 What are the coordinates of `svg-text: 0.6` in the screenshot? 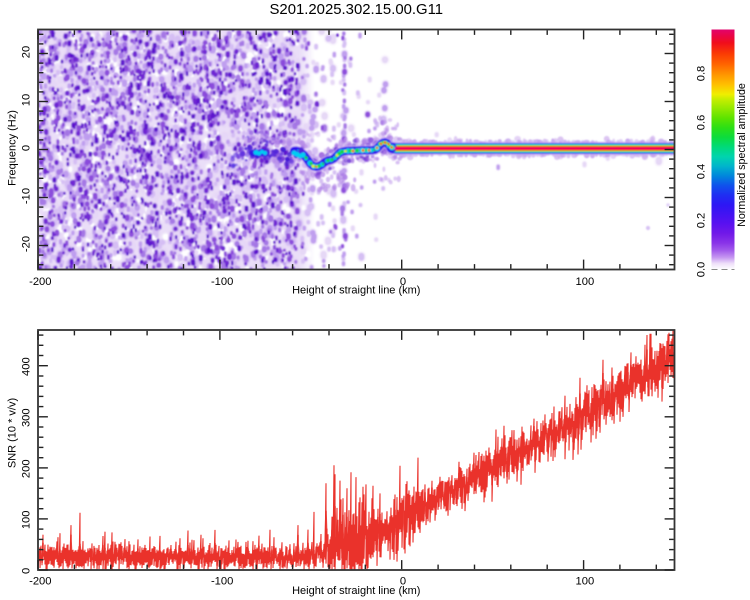 It's located at (702, 123).